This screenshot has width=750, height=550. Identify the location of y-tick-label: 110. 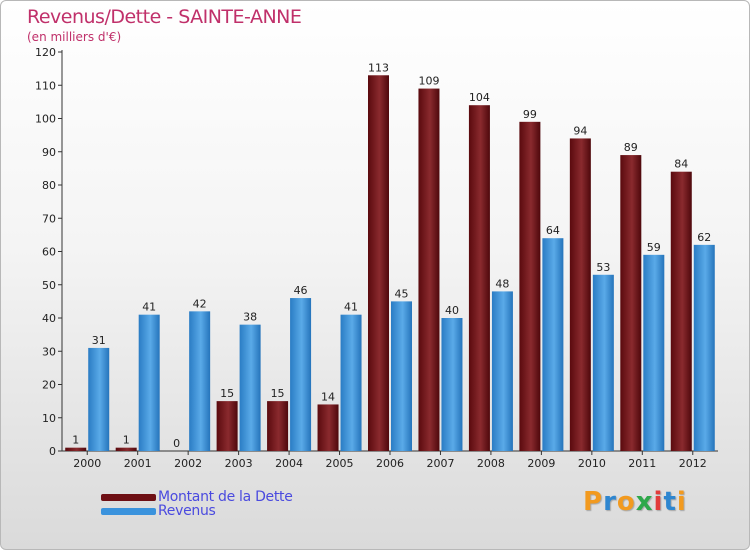
(45, 85).